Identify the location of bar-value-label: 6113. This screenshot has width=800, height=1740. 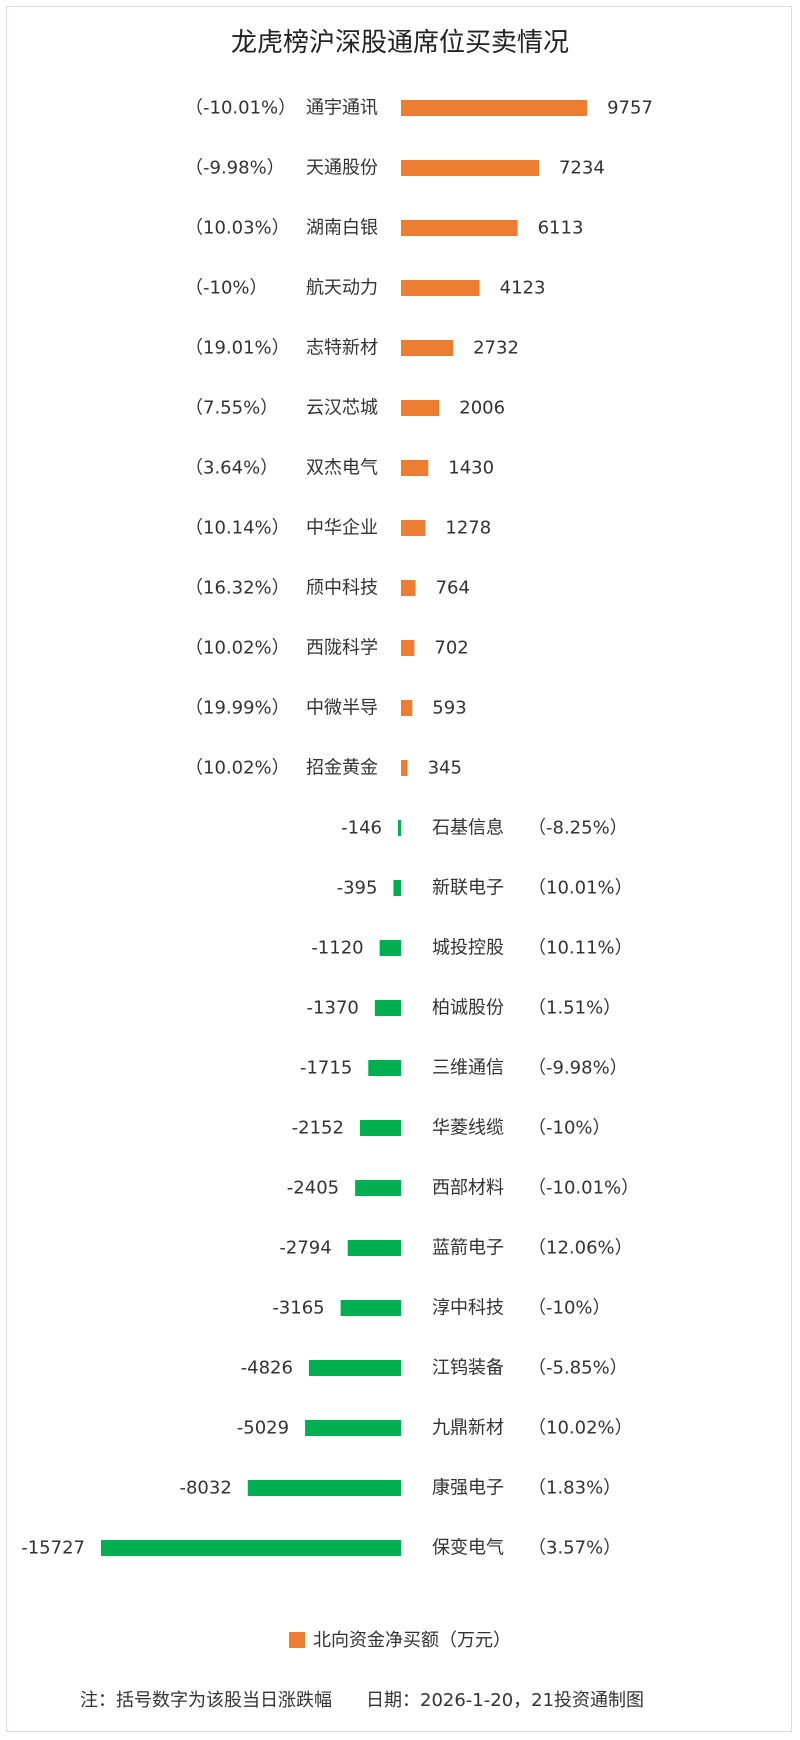
(561, 228).